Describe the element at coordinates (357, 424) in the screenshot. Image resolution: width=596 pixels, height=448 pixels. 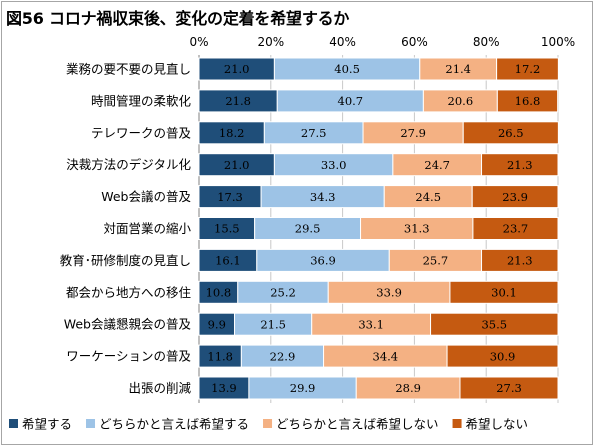
I see `legend-entry: どちらかと言えば希望しない` at that location.